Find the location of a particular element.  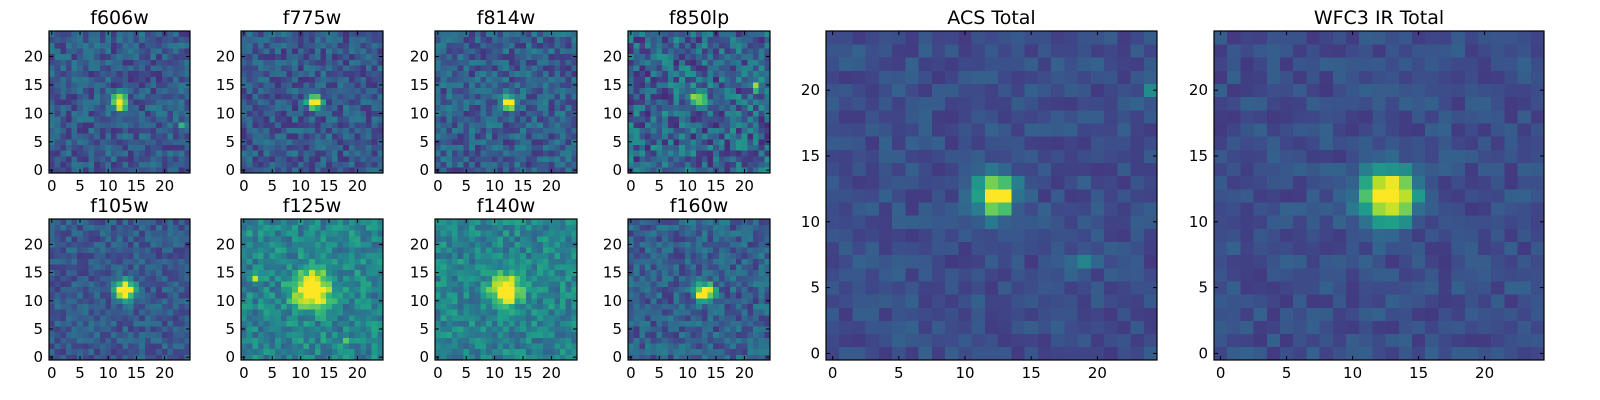

x-tick-label: 5 is located at coordinates (659, 186).